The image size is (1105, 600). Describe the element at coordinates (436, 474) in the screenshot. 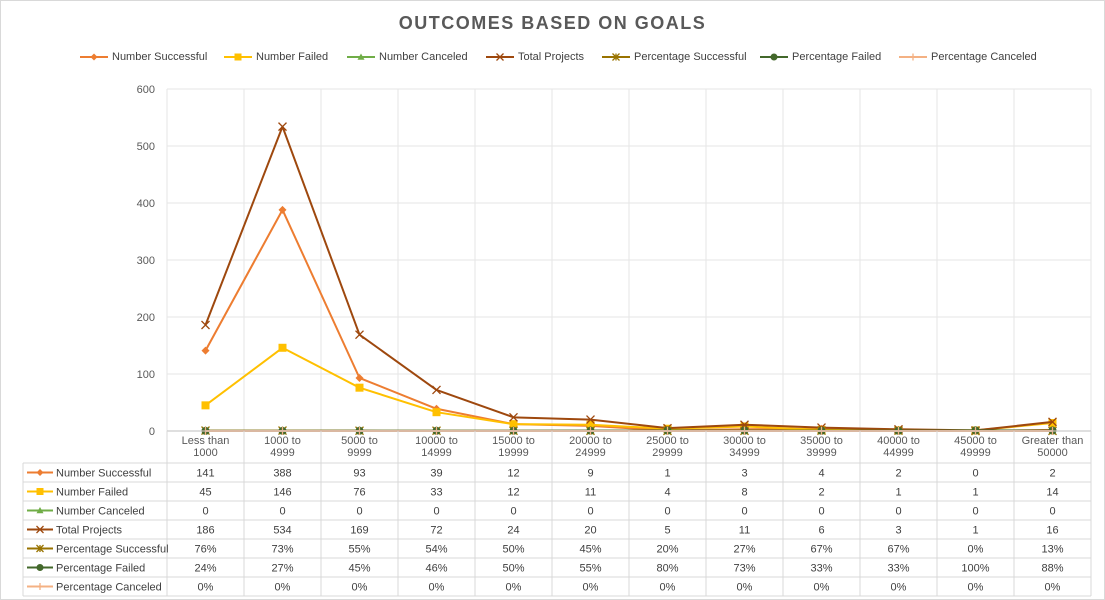

I see `table-cell: 39` at that location.